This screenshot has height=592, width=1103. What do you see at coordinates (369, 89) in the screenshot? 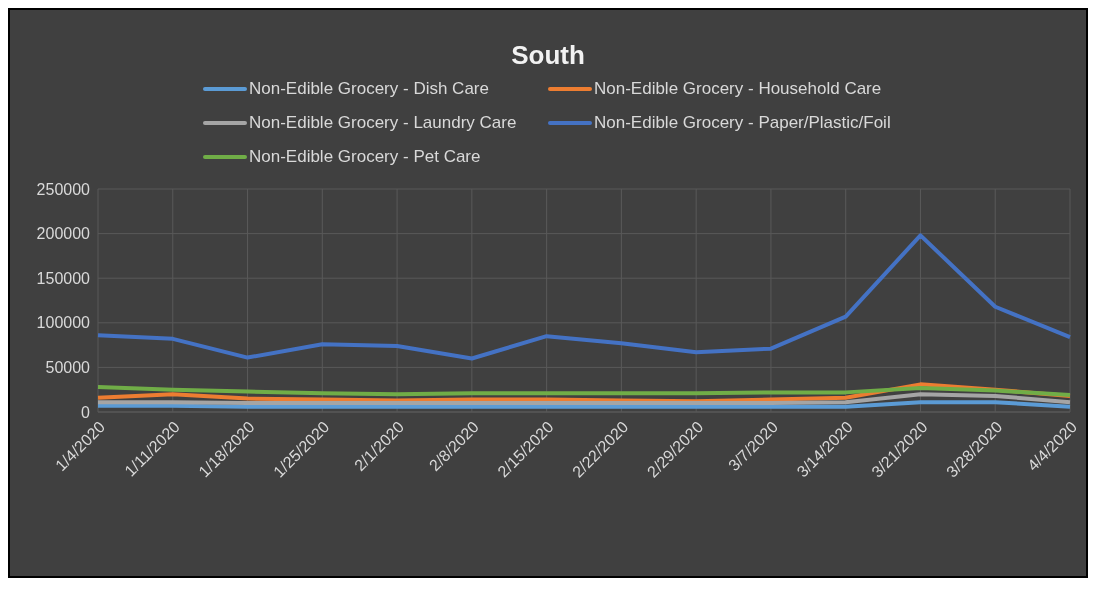
I see `legend-label: Non-Edible Grocery - Dish Care` at bounding box center [369, 89].